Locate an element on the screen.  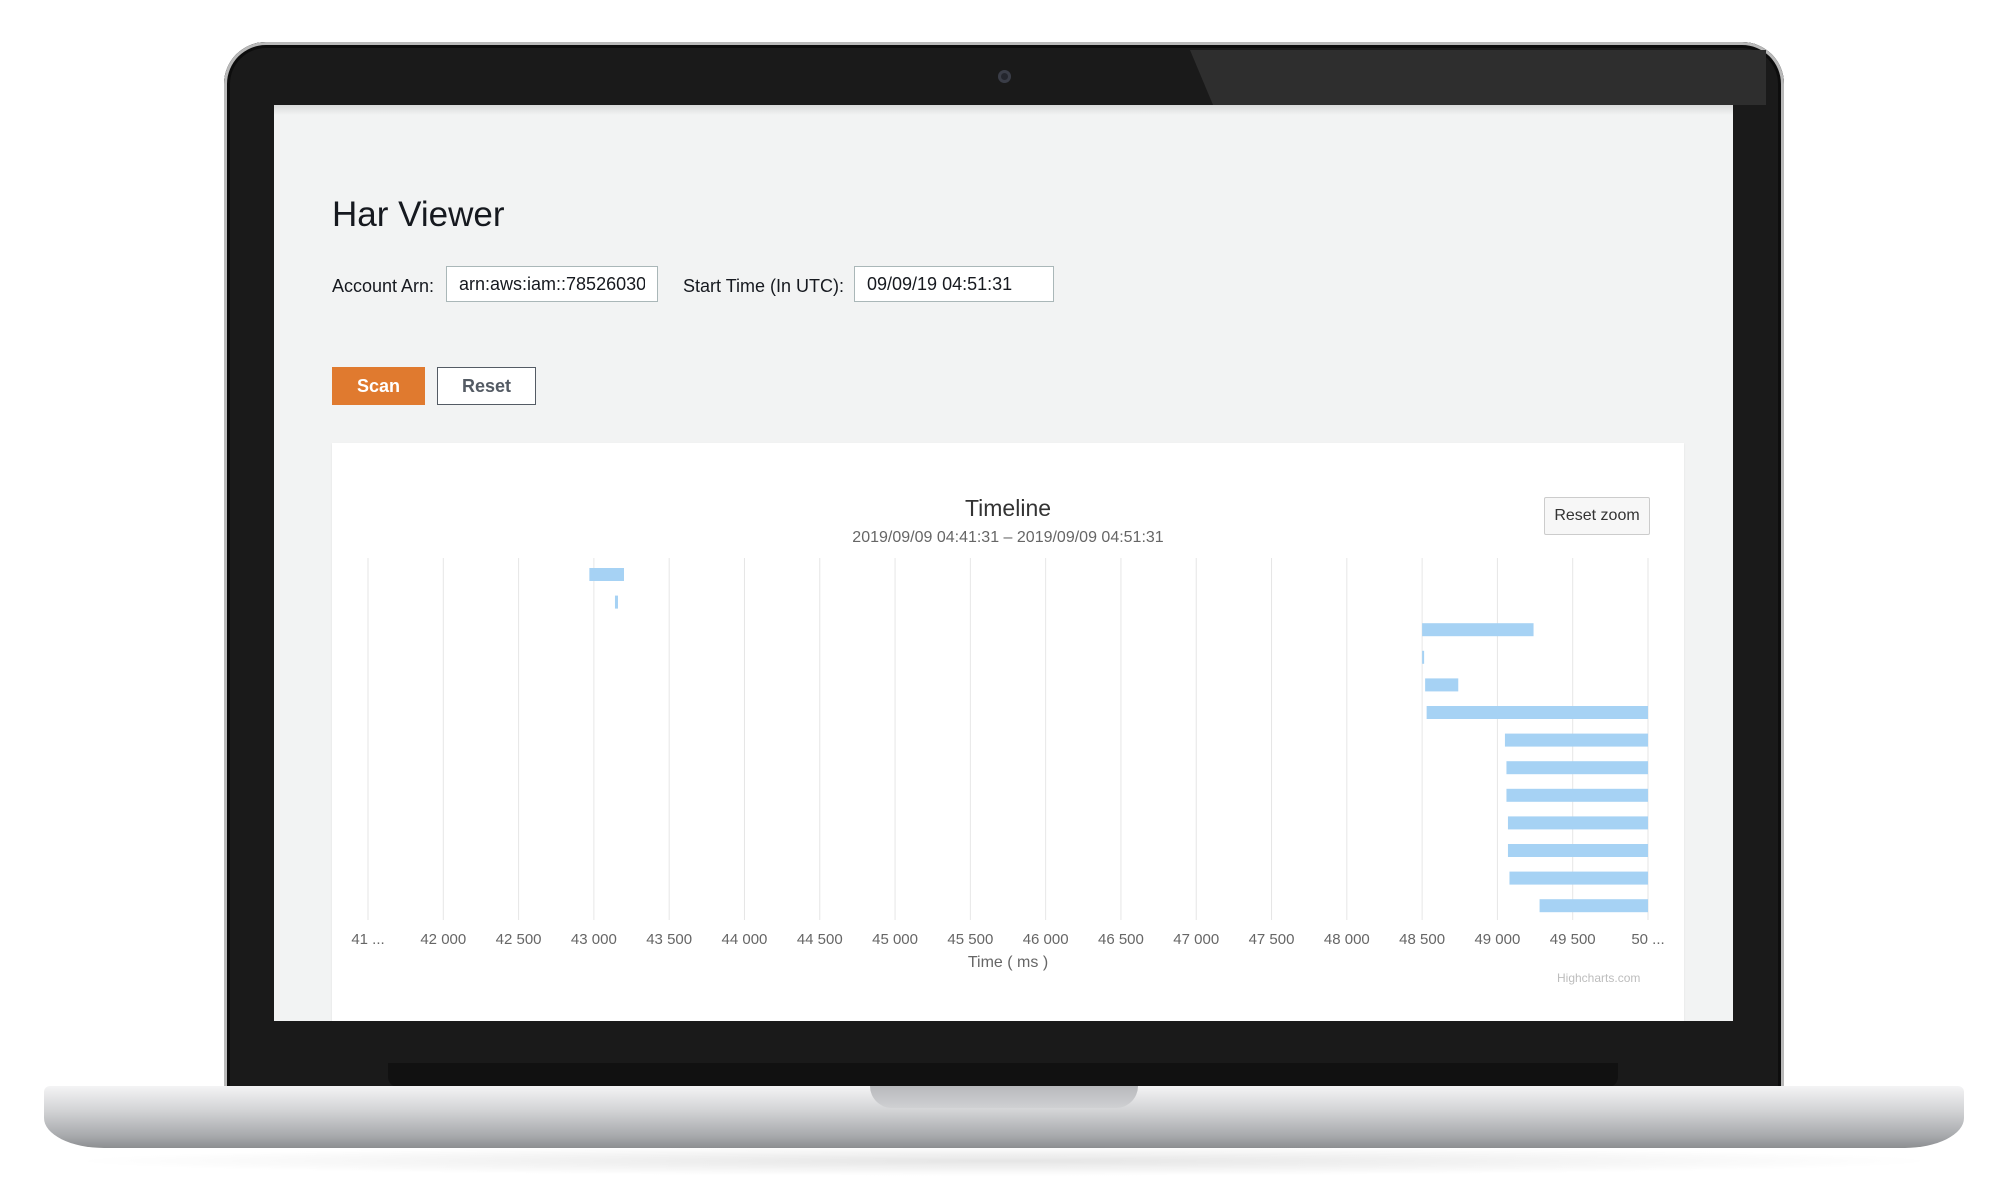
x-tick-label: 47 500 is located at coordinates (1272, 939).